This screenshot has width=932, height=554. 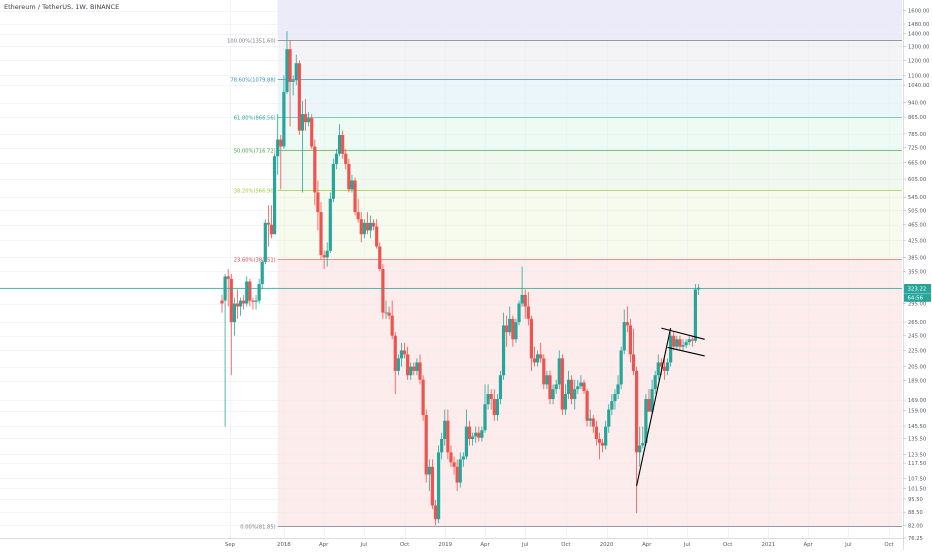 What do you see at coordinates (768, 545) in the screenshot?
I see `time-axis-label: 2021` at bounding box center [768, 545].